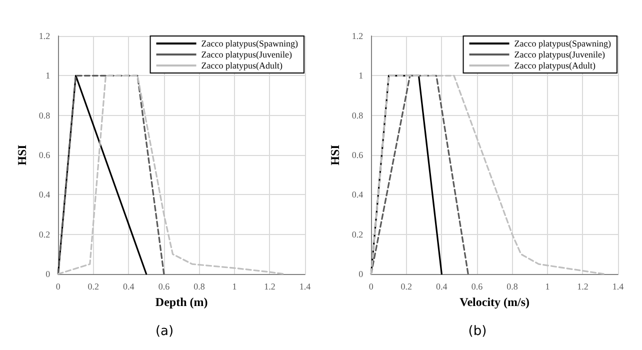 The image size is (642, 350). I want to click on text: (b), so click(477, 331).